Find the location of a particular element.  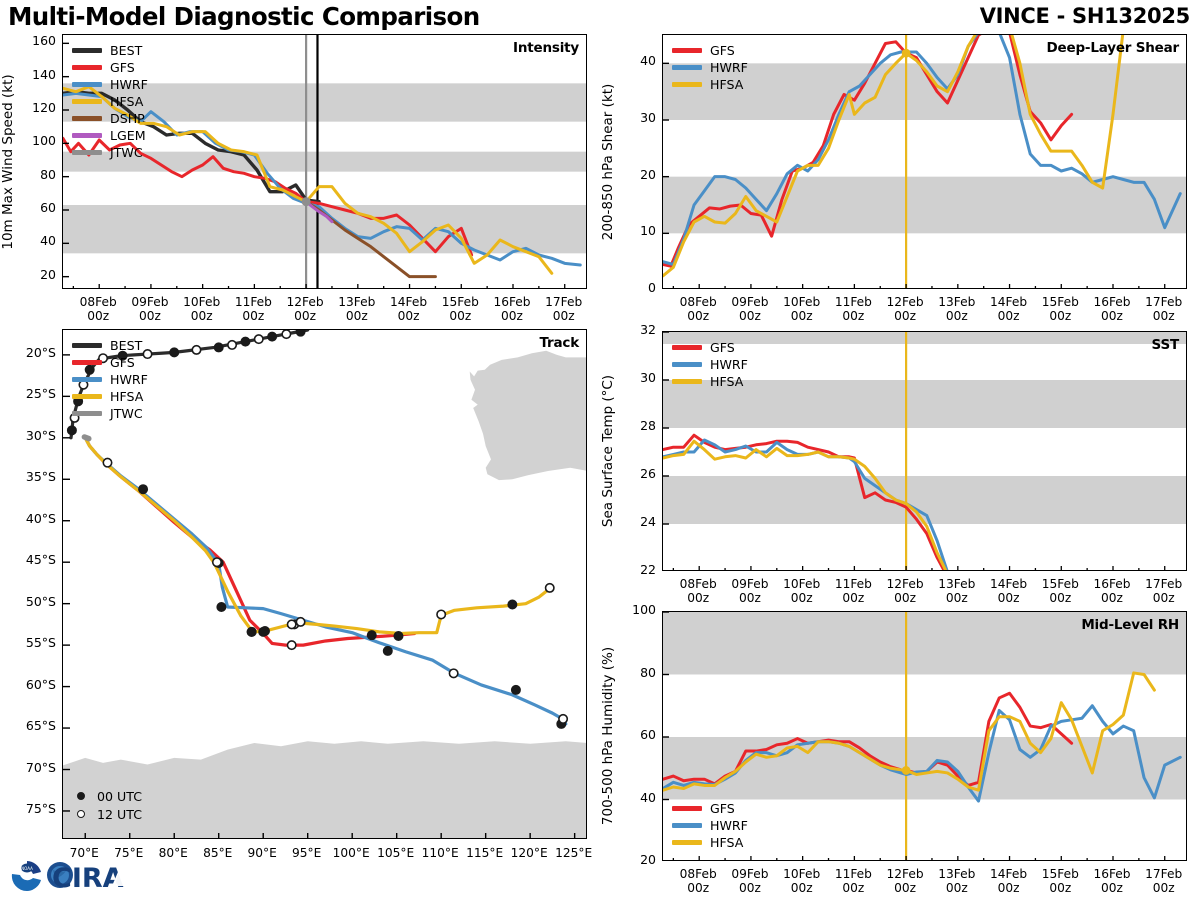

track-ytick-2: 30°S is located at coordinates (40, 435).